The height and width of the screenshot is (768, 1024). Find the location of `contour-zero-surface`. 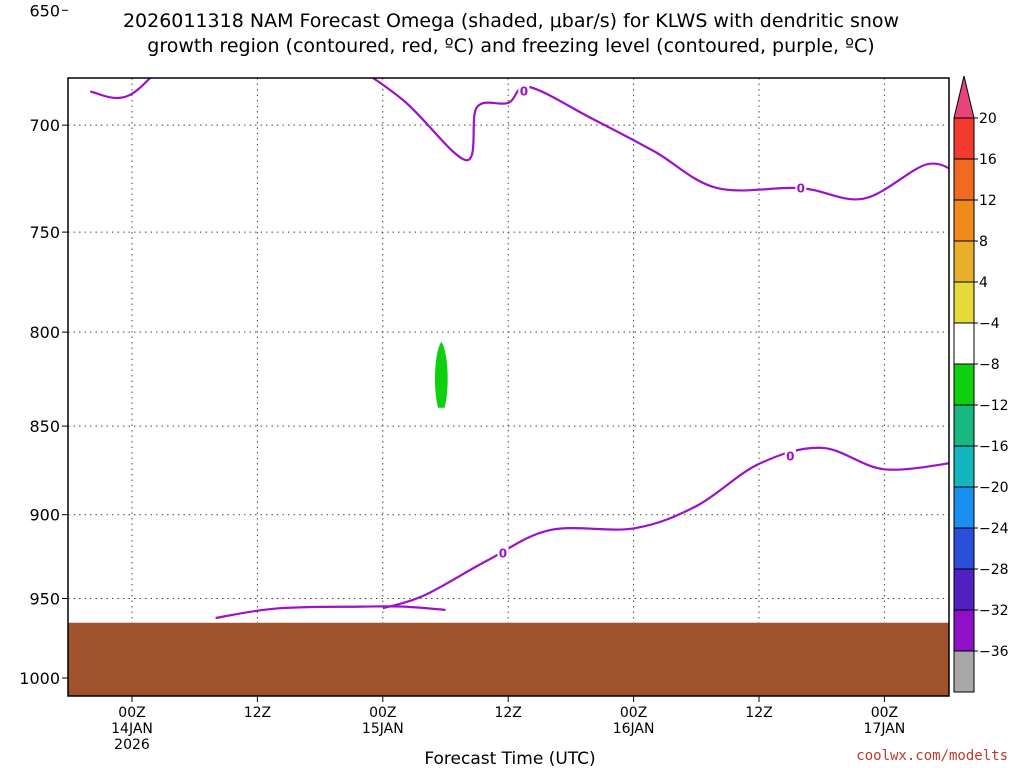

contour-zero-surface is located at coordinates (330, 612).